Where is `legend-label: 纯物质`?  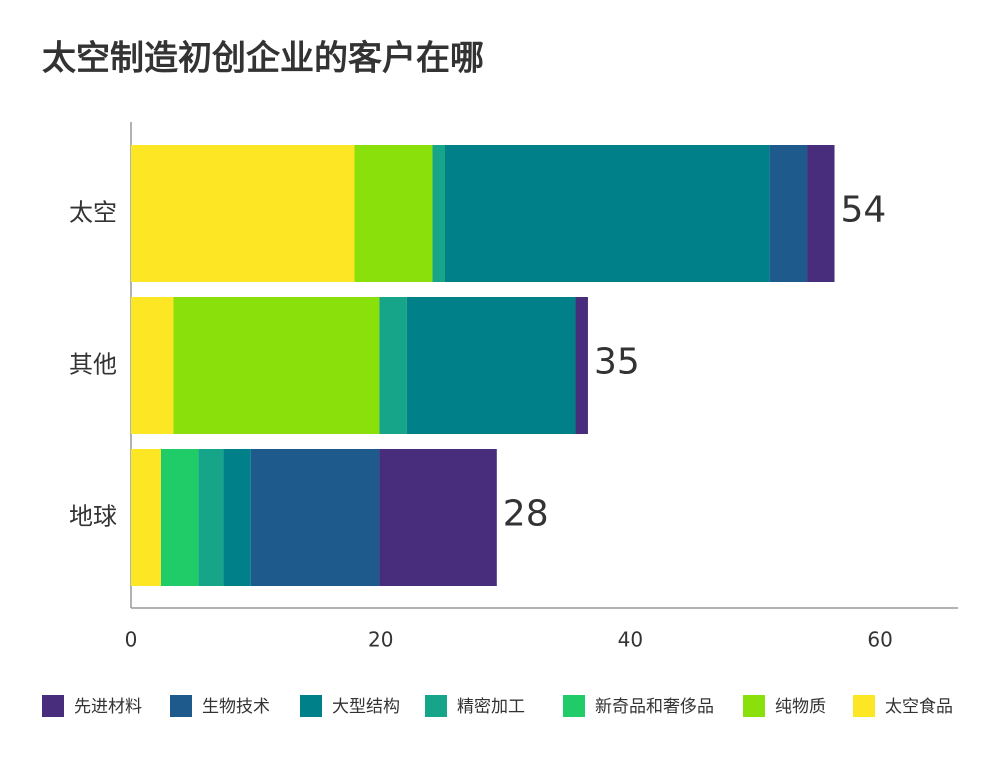 legend-label: 纯物质 is located at coordinates (800, 707).